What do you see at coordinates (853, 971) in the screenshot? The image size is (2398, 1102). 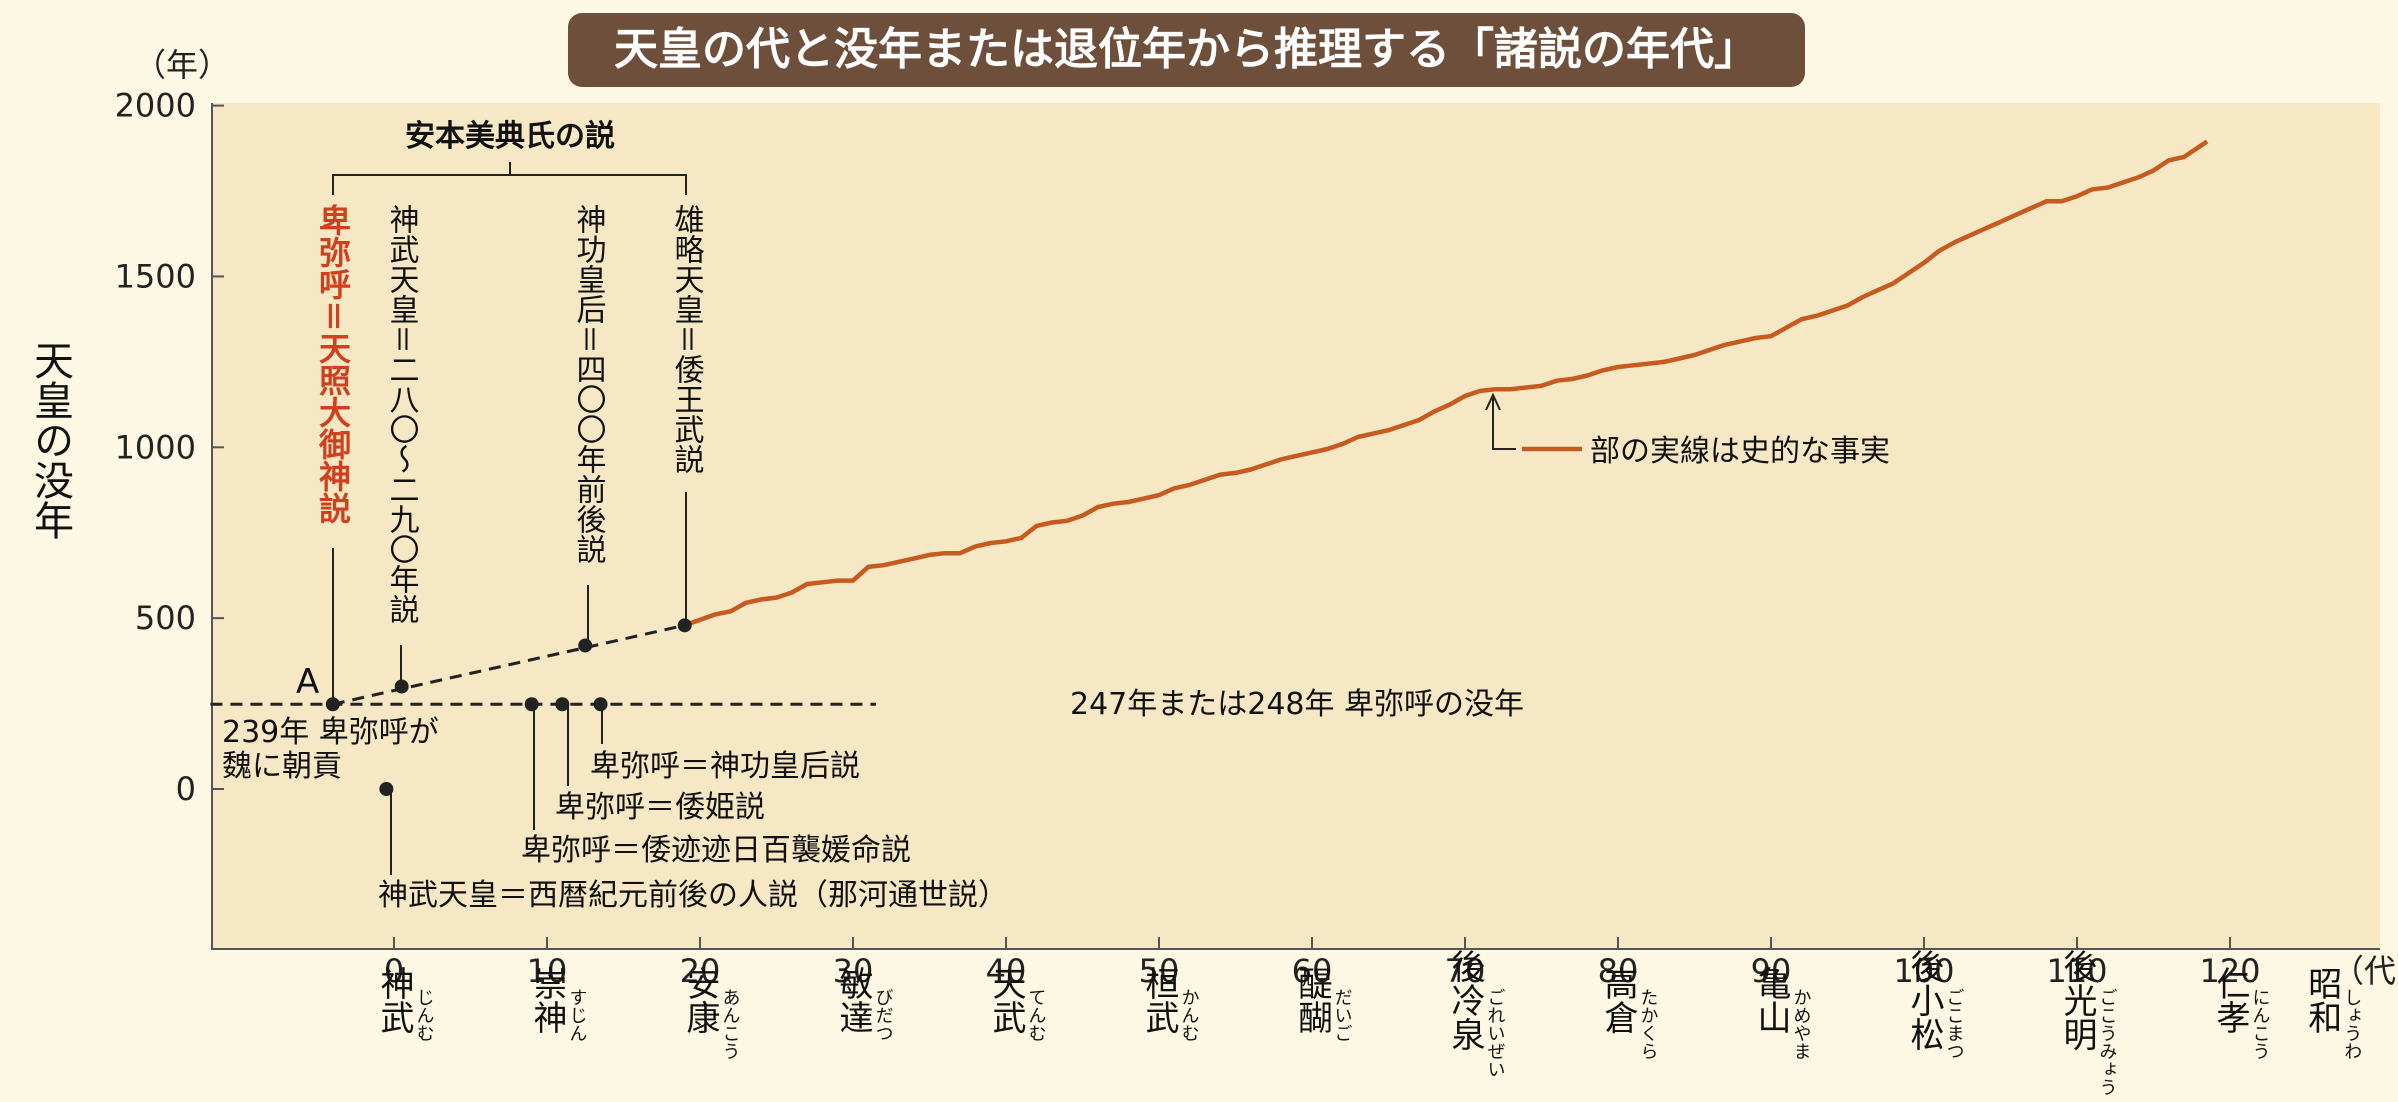 I see `x-tick-label: 30` at bounding box center [853, 971].